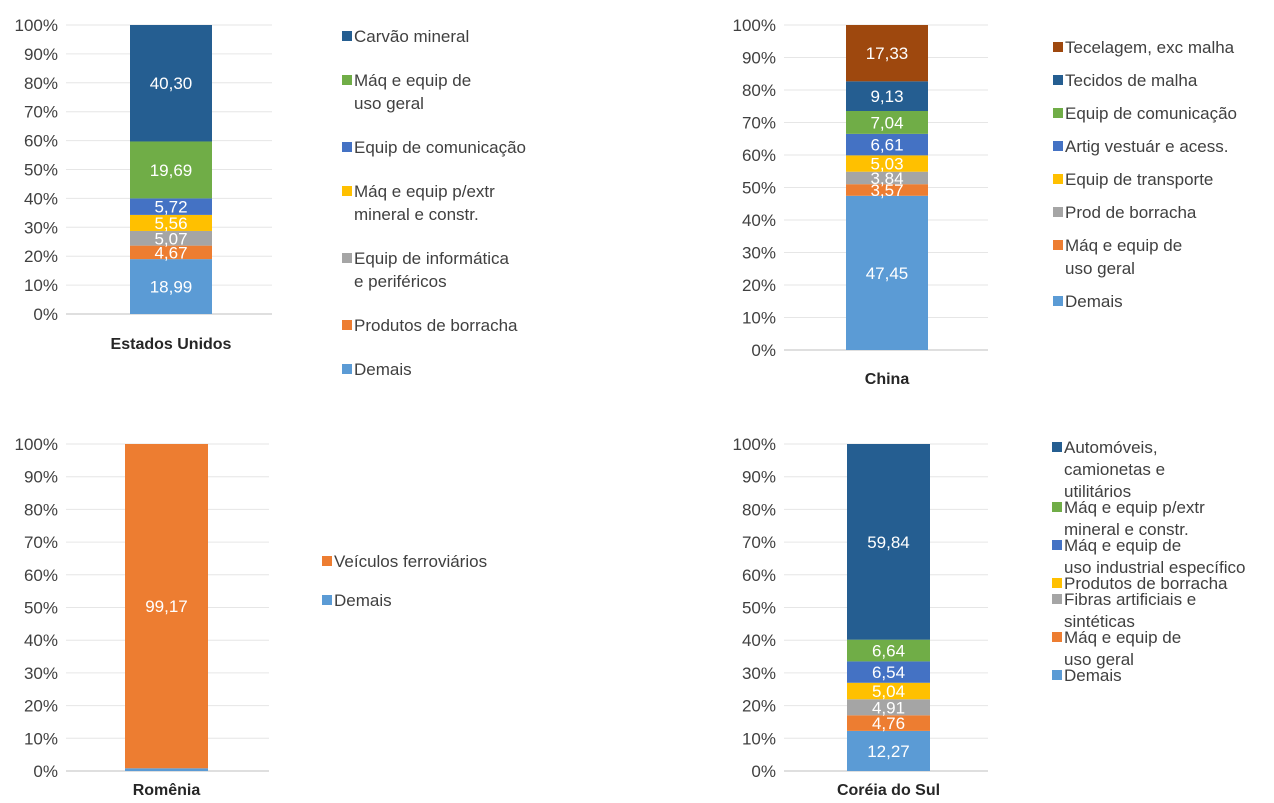  Describe the element at coordinates (170, 207) in the screenshot. I see `data-label: 5,72` at that location.